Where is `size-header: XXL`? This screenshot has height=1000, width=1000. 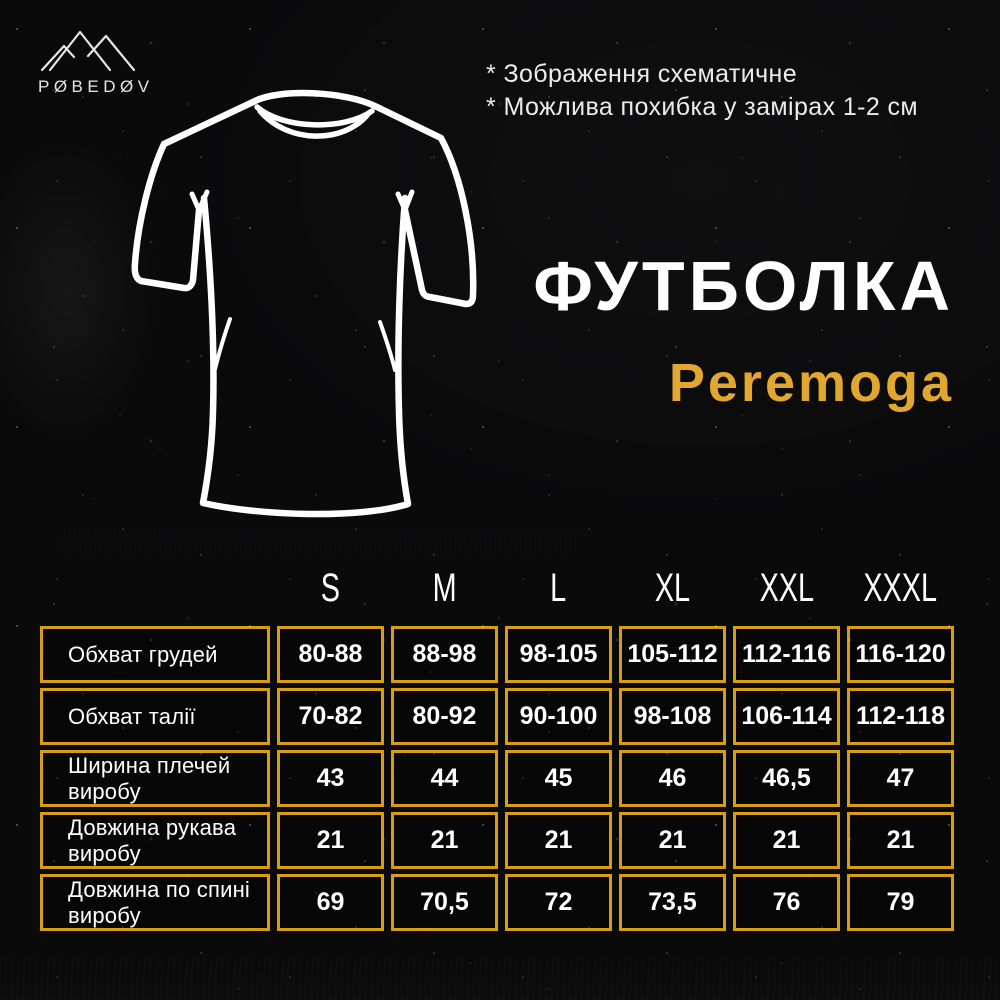
size-header: XXL is located at coordinates (786, 591).